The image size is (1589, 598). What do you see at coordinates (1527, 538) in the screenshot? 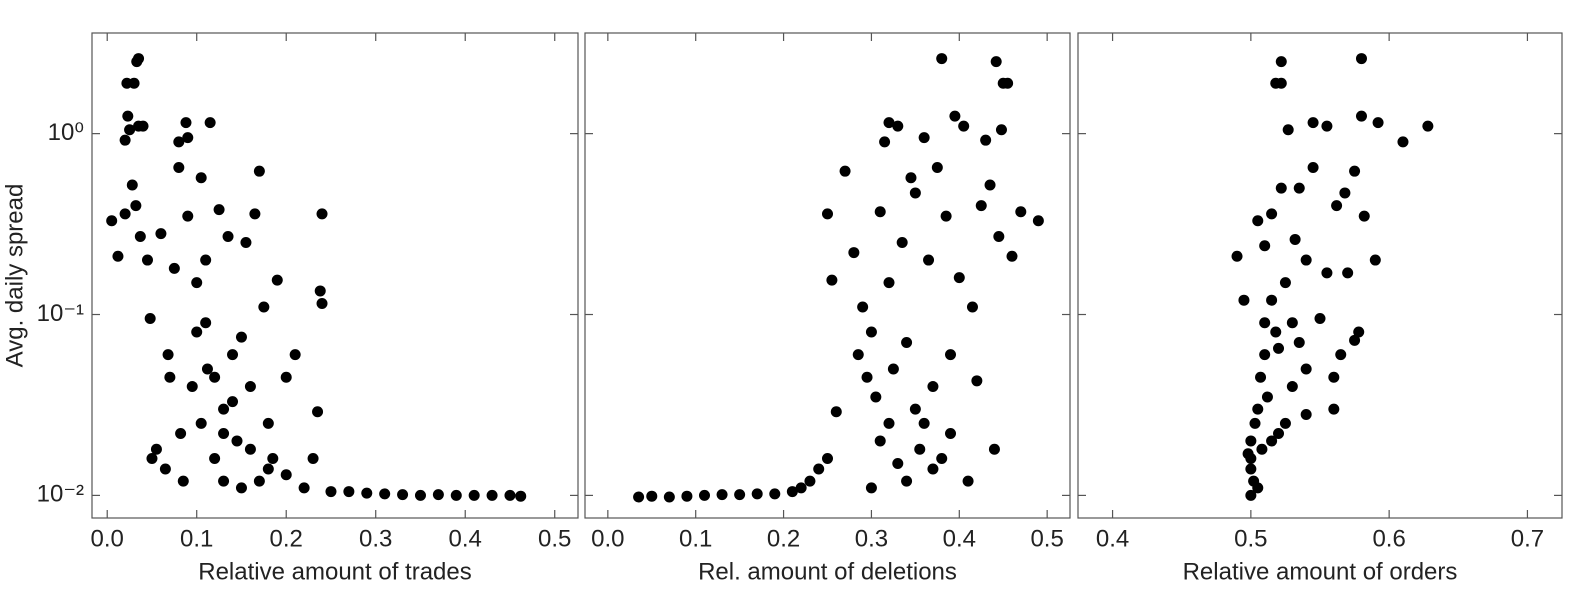
I see `x-tick-label: 0.7` at bounding box center [1527, 538].